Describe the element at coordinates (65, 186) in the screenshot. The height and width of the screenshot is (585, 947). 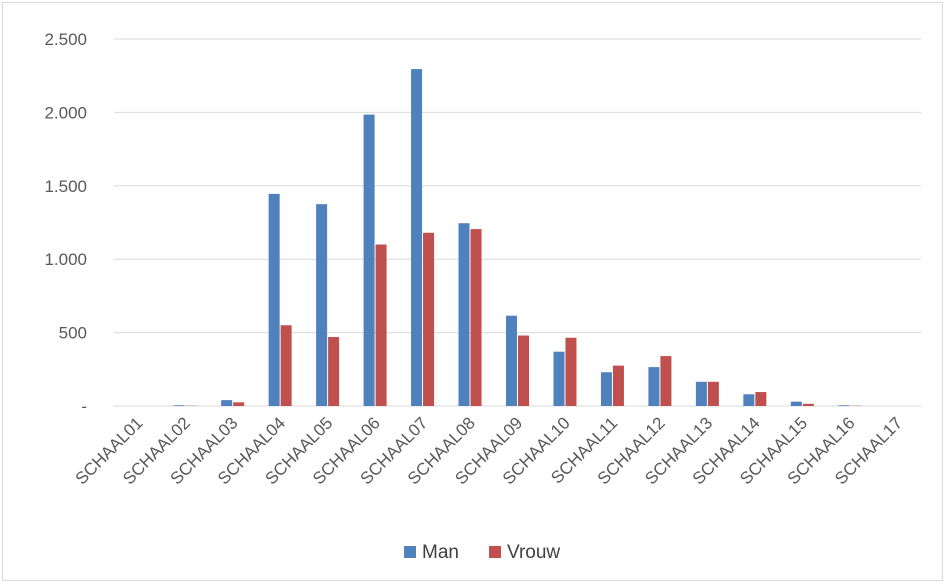
I see `y-tick-label: 1.500` at that location.